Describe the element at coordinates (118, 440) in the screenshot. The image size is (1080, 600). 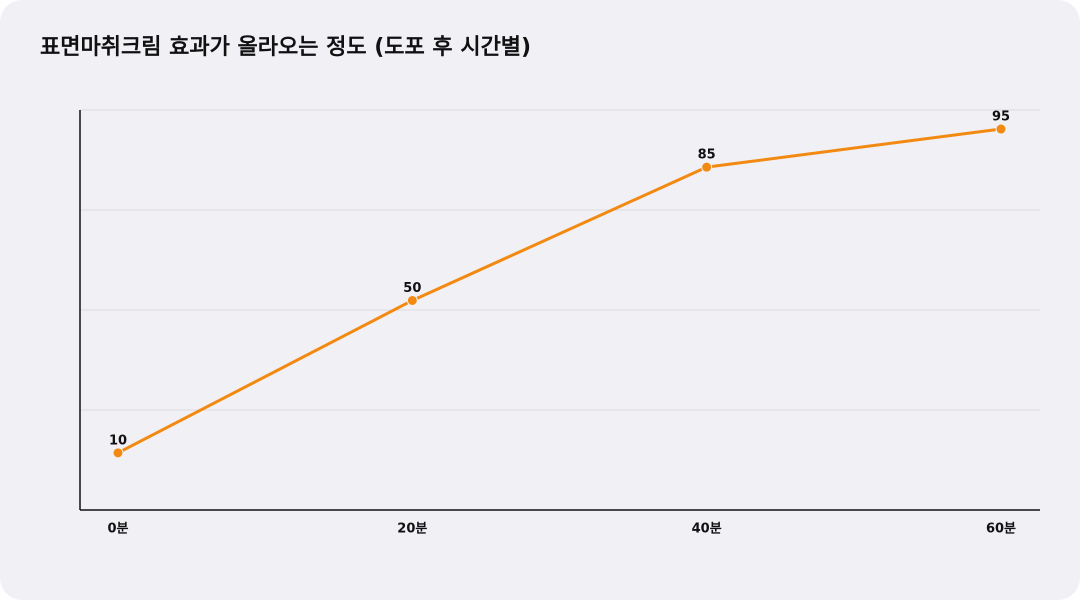
I see `data-label: 10` at that location.